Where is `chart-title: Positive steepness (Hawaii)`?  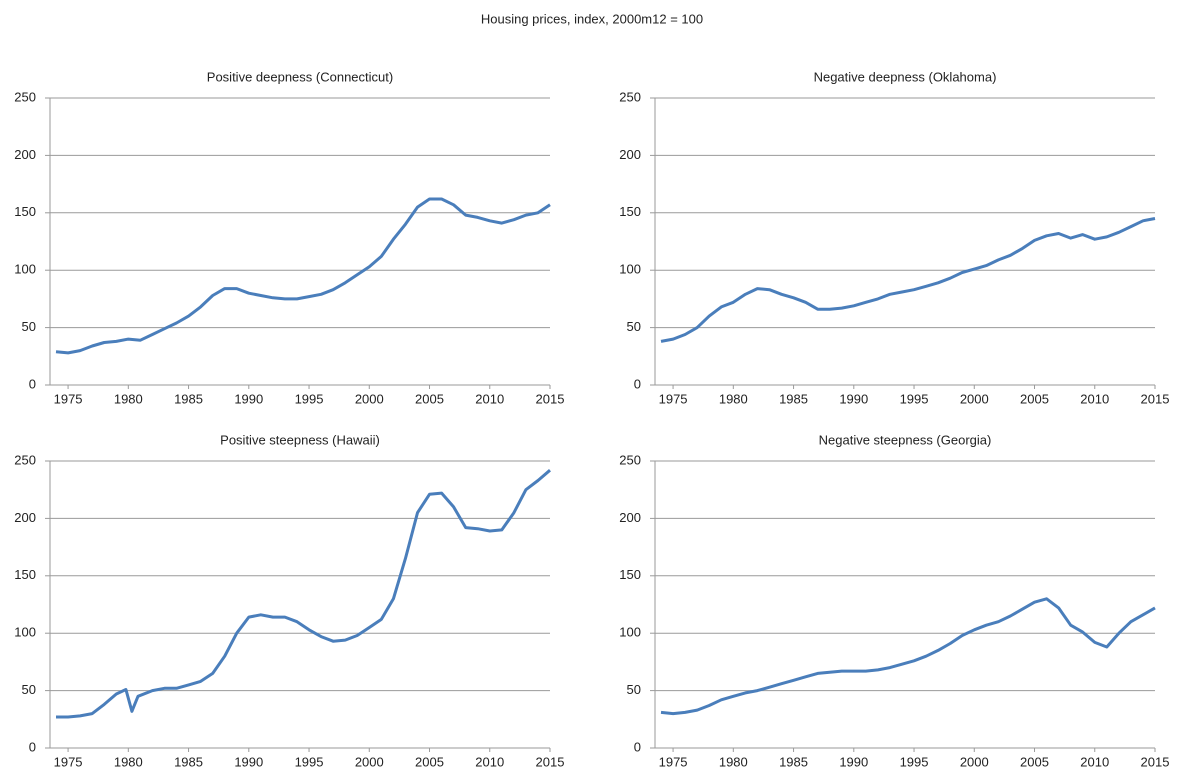 chart-title: Positive steepness (Hawaii) is located at coordinates (300, 439).